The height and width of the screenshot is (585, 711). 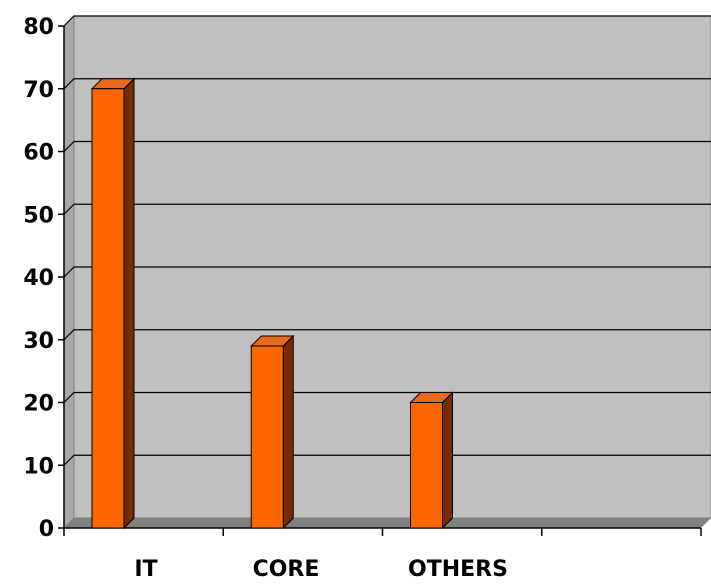 What do you see at coordinates (145, 569) in the screenshot?
I see `x-category-label: IT` at bounding box center [145, 569].